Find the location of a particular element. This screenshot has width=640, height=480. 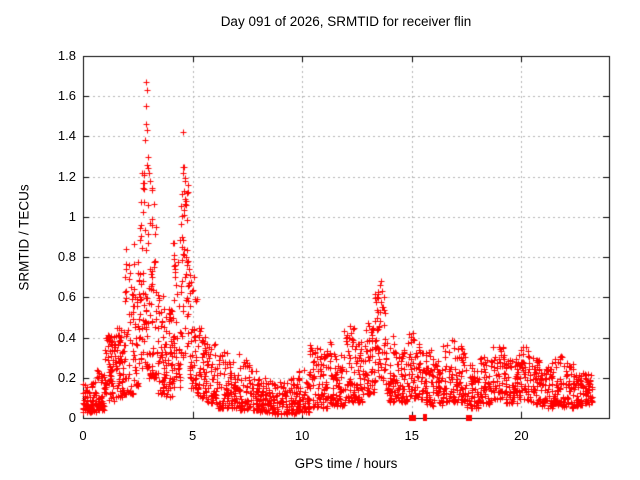

y-tick-label: 1.4 is located at coordinates (66, 136).